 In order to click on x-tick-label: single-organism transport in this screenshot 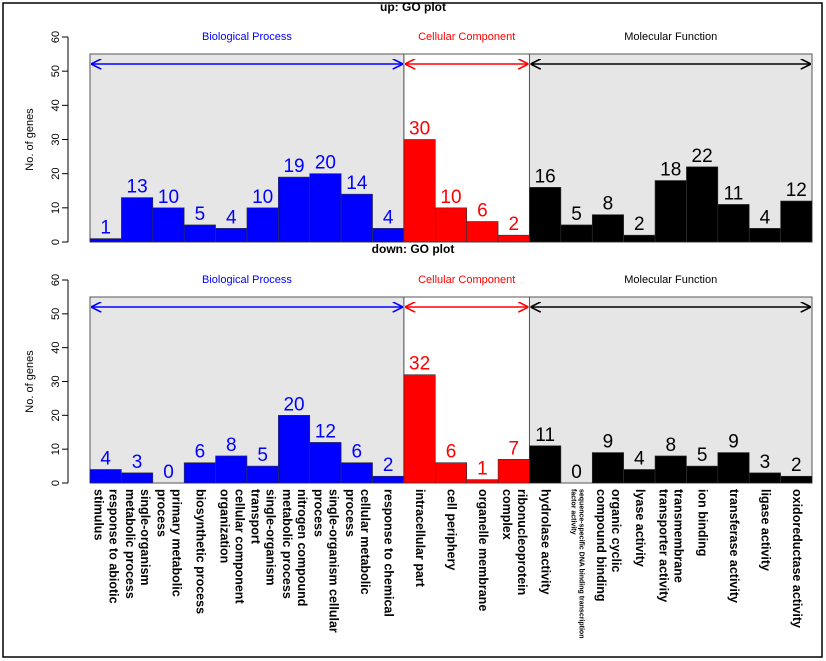, I will do `click(263, 537)`.